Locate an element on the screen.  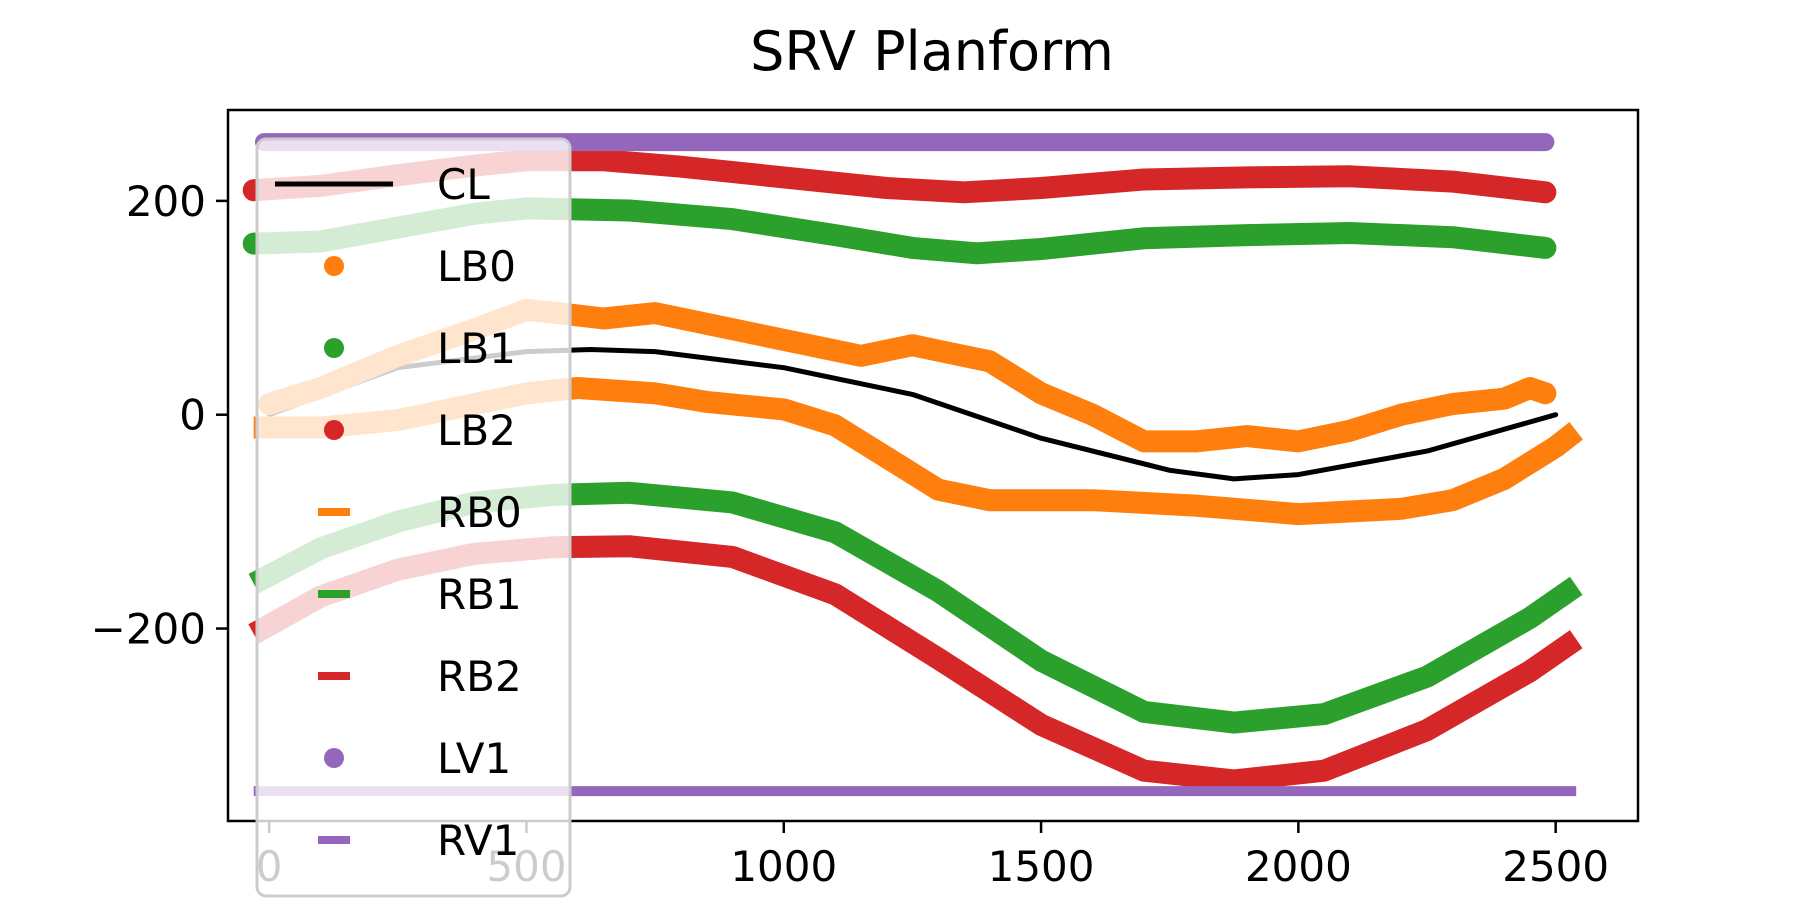
x-tick-label: 1000 is located at coordinates (783, 866).